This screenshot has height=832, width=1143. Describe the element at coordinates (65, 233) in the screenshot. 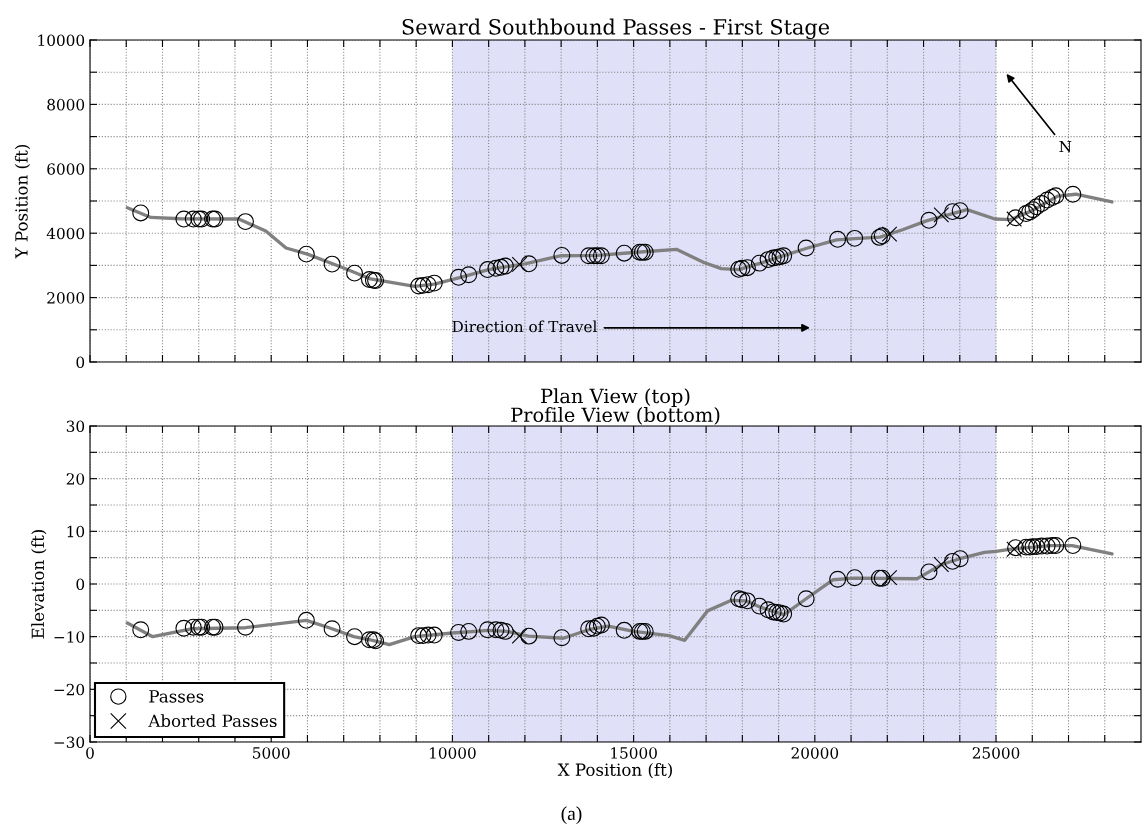

I see `y-tick-label: 4000` at that location.